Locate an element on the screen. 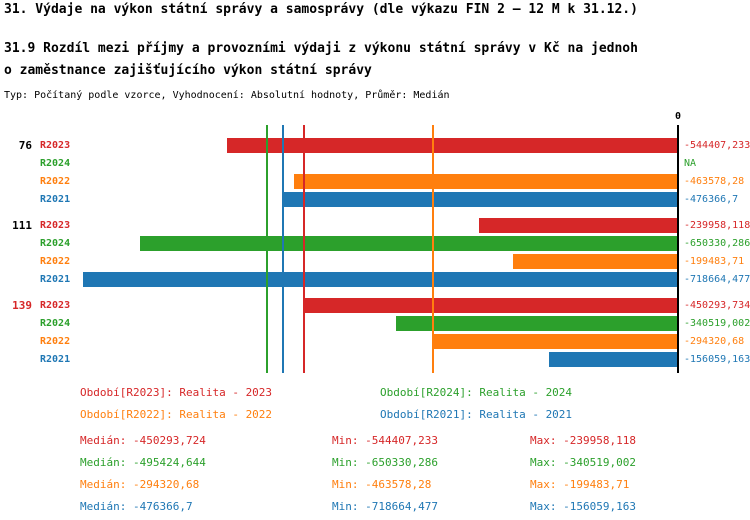 The height and width of the screenshot is (520, 750). median-line-r2021 is located at coordinates (282, 249).